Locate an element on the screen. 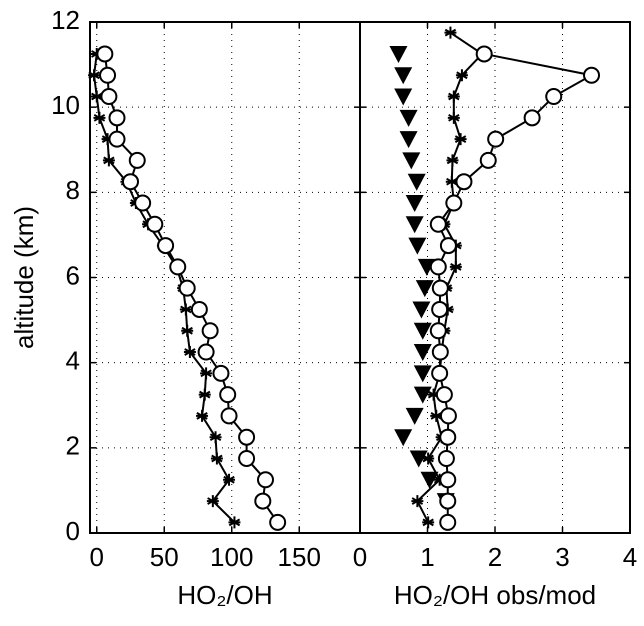 The width and height of the screenshot is (644, 626). y-tick-label: 10 is located at coordinates (65, 105).